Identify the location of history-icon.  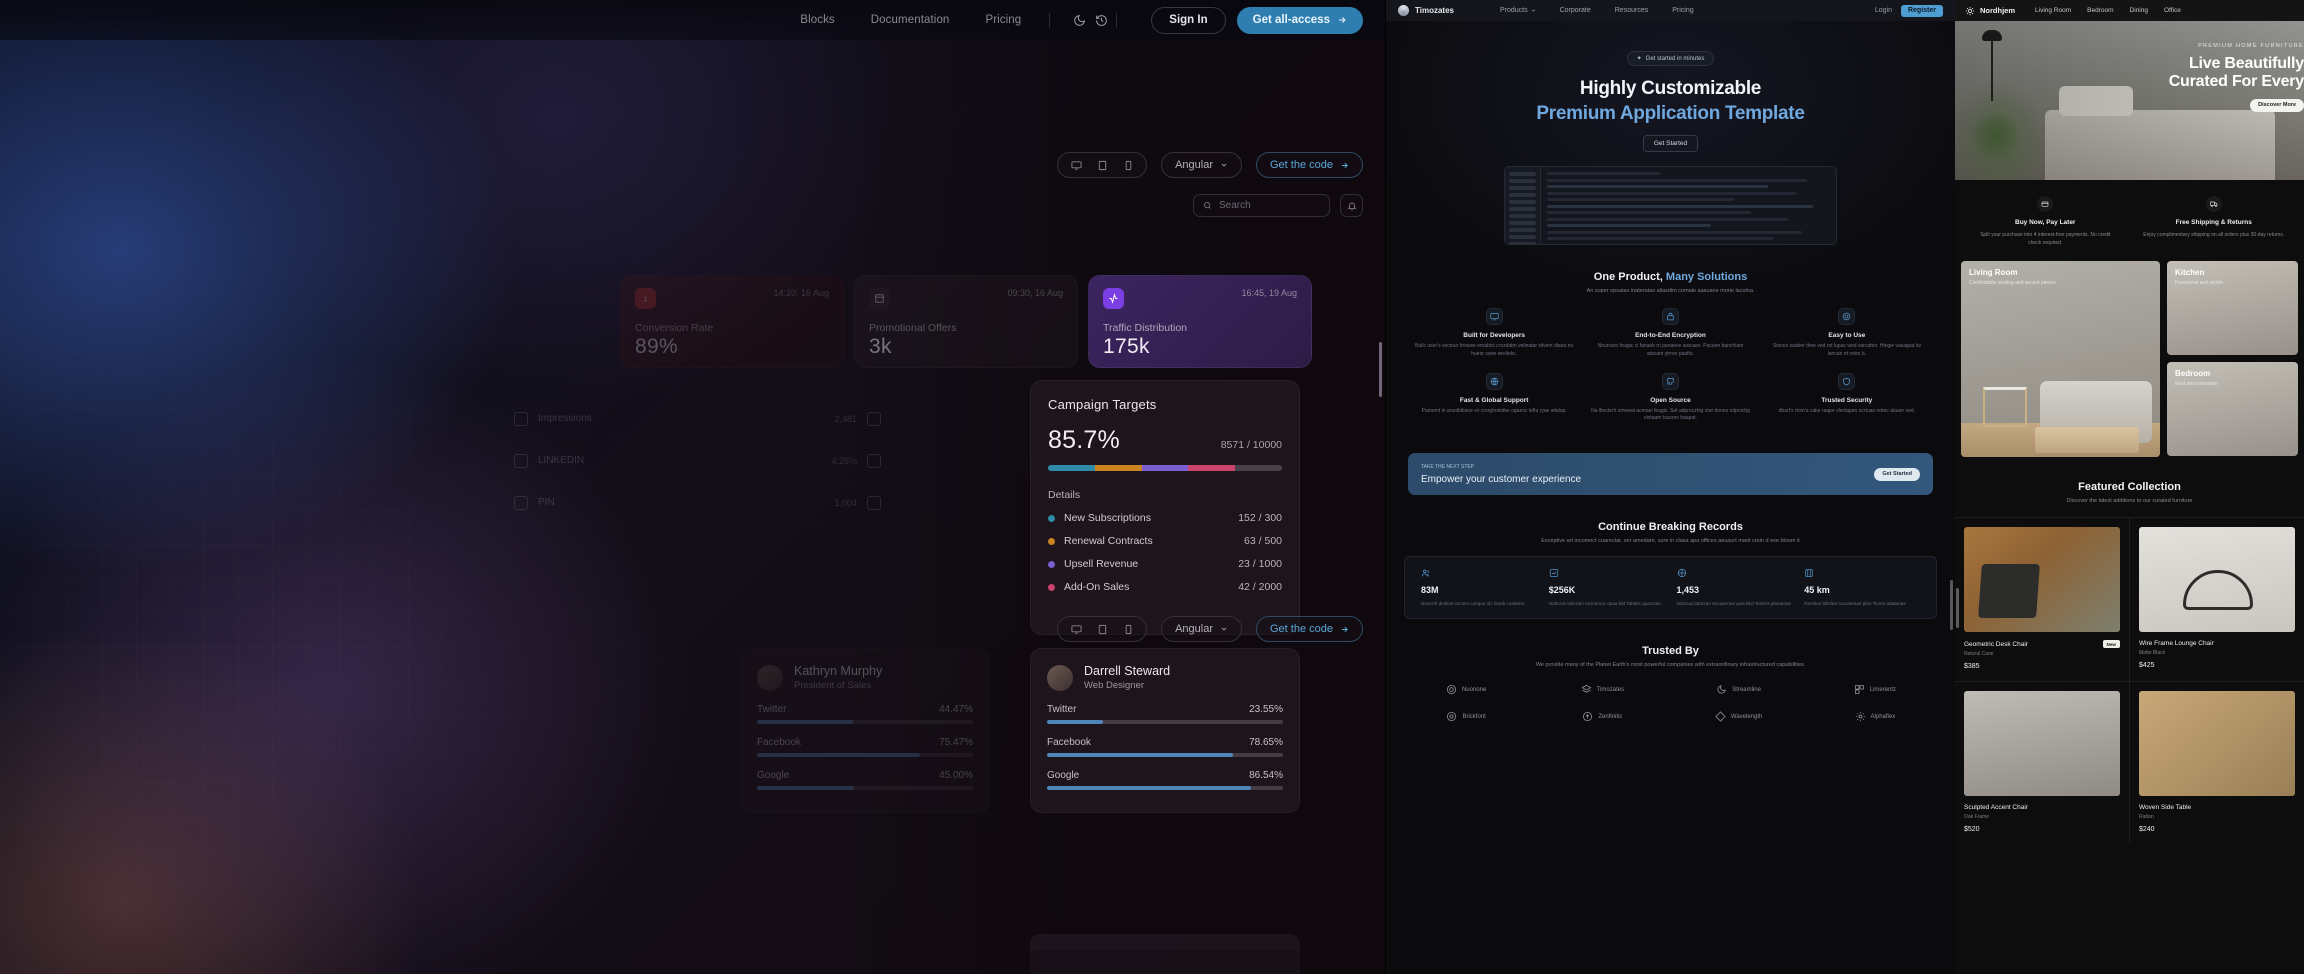
(1101, 20).